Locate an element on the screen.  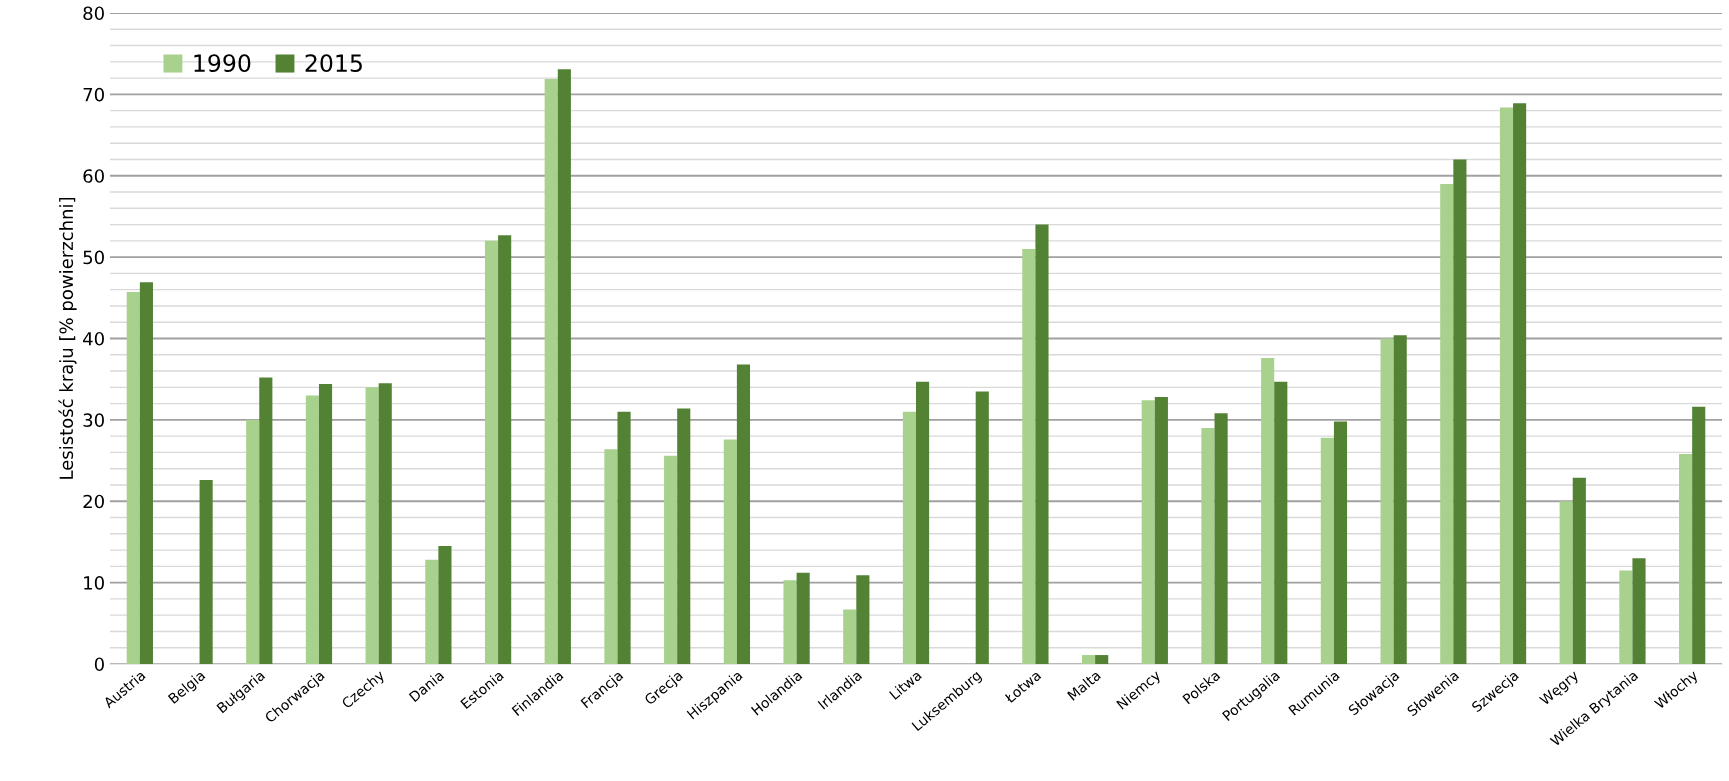
y-axis-title: Lesistość kraju [% powierzchni] is located at coordinates (67, 338).